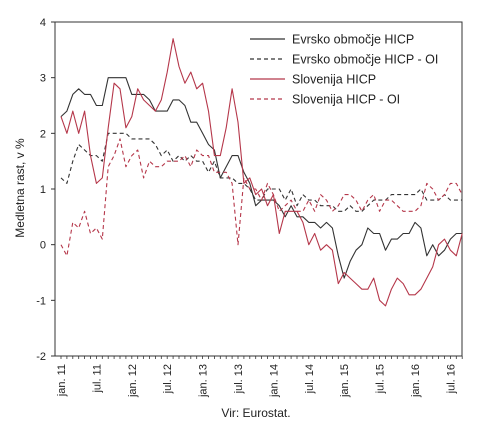 The width and height of the screenshot is (490, 427). Describe the element at coordinates (310, 379) in the screenshot. I see `x-tick-label: jul. 14` at that location.